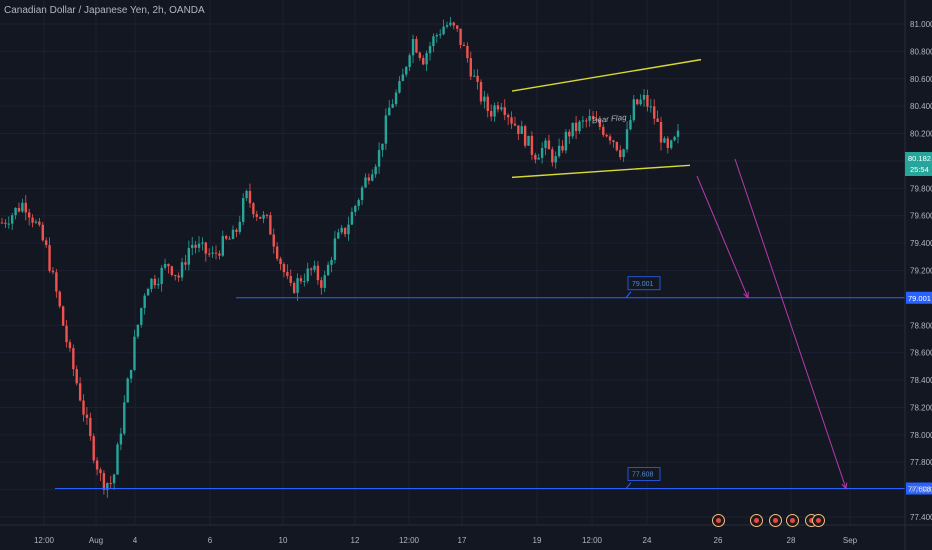 The width and height of the screenshot is (932, 550). What do you see at coordinates (921, 243) in the screenshot?
I see `price-tick-label: 79.400` at bounding box center [921, 243].